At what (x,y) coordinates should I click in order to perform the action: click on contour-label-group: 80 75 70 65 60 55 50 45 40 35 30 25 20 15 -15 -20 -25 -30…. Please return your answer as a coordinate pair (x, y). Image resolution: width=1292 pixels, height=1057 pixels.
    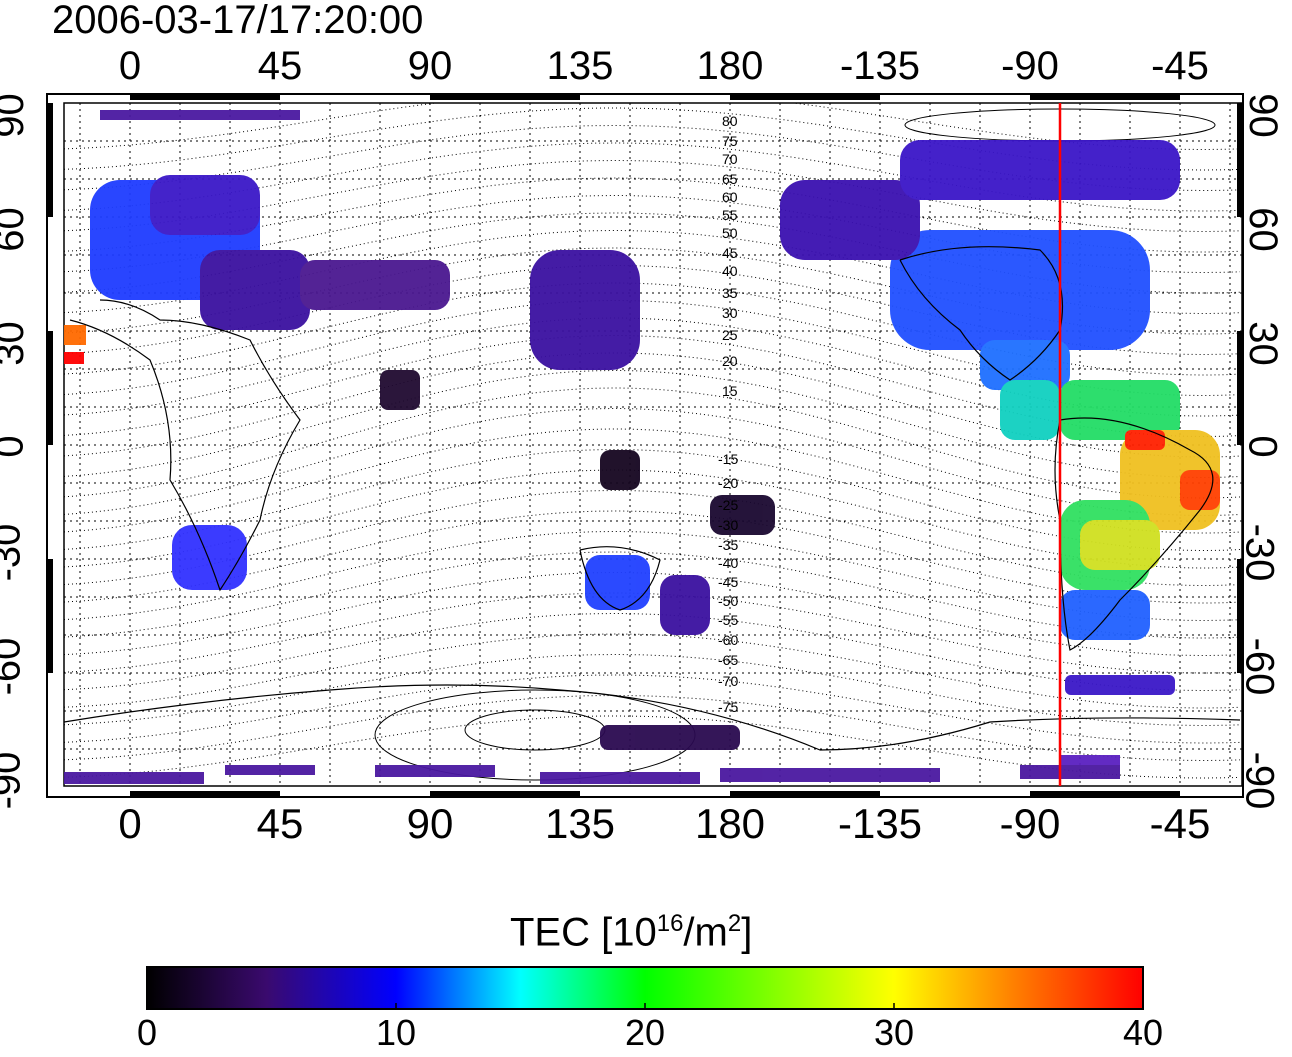
    Looking at the image, I should click on (728, 414).